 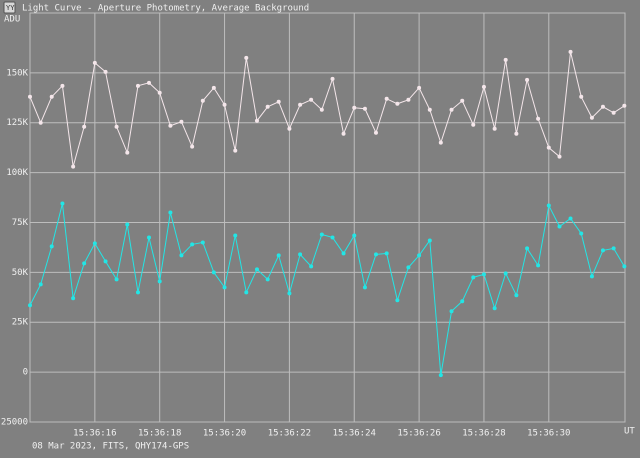 What do you see at coordinates (159, 434) in the screenshot?
I see `x-tick-label: 15:36:18` at bounding box center [159, 434].